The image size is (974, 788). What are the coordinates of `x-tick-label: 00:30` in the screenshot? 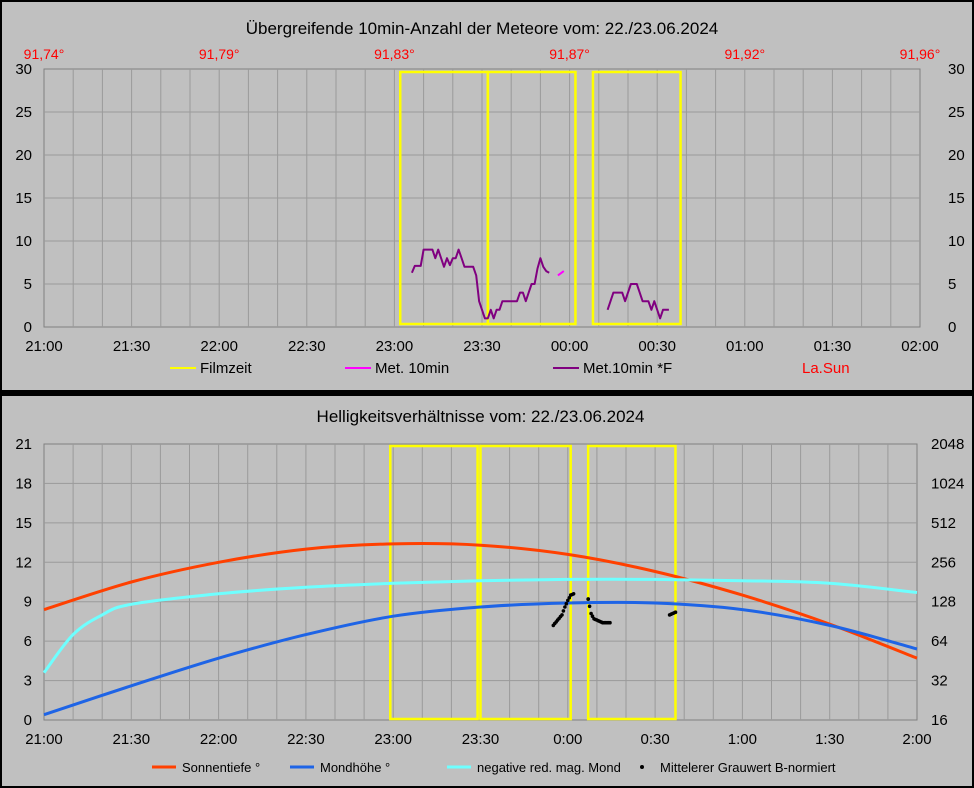 It's located at (657, 346).